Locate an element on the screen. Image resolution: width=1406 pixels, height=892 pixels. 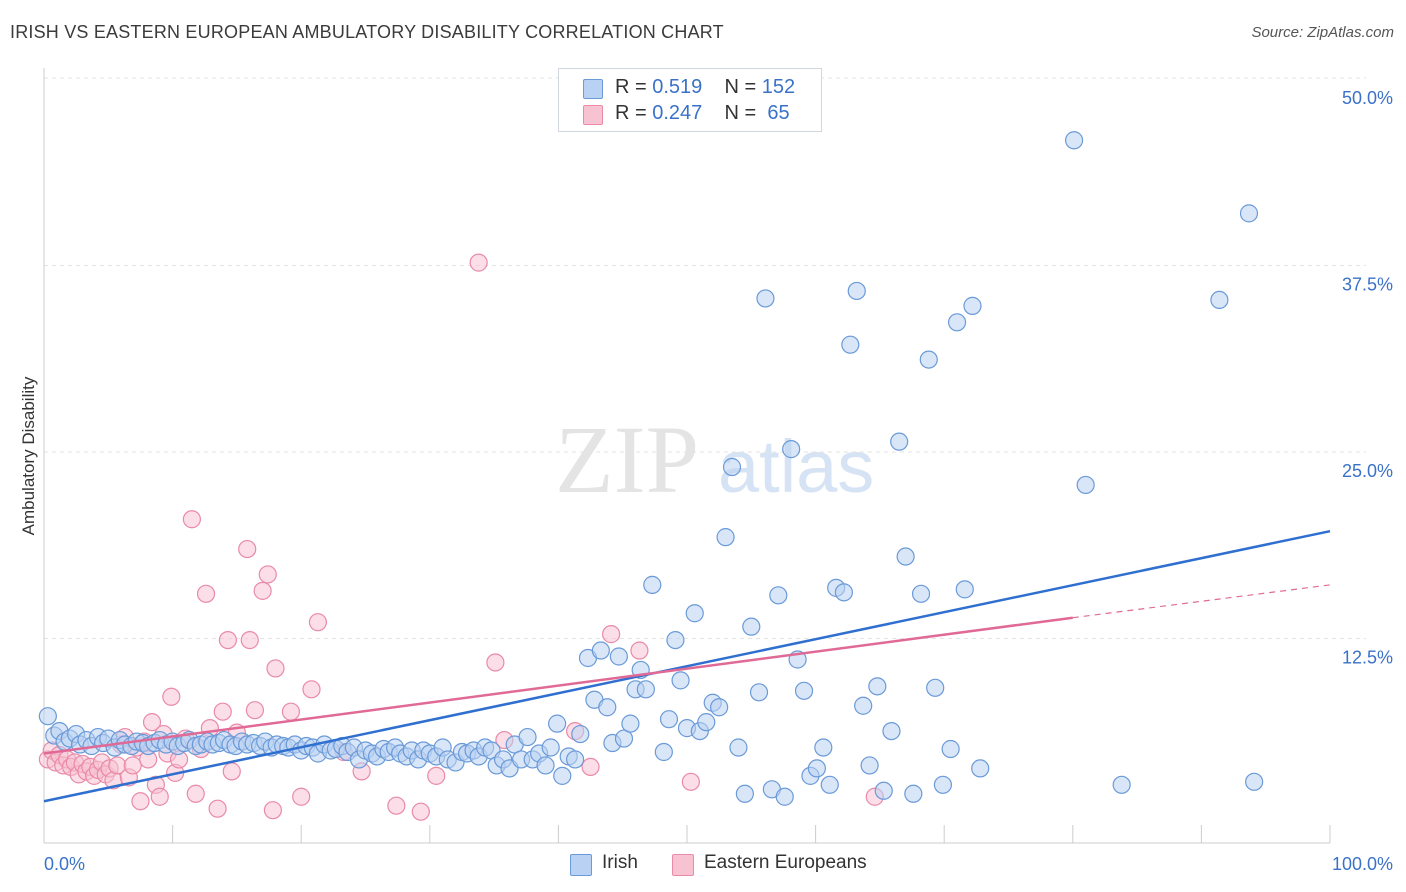
x-tick-label: 0.0% is located at coordinates (64, 864).